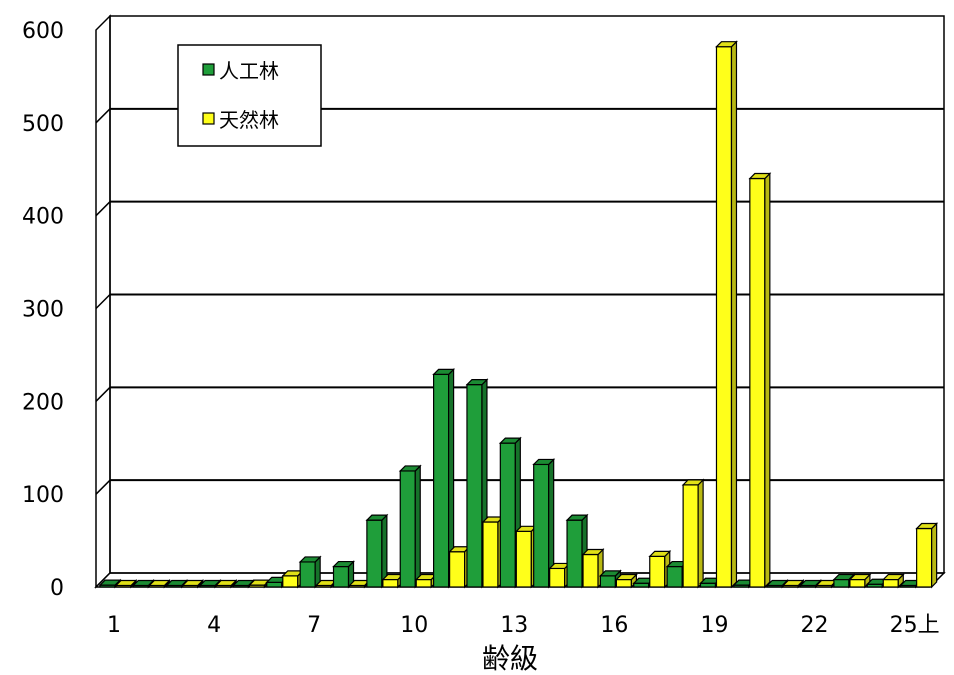 The image size is (954, 675). Describe the element at coordinates (417, 526) in the screenshot. I see `bar-side-planted` at that location.